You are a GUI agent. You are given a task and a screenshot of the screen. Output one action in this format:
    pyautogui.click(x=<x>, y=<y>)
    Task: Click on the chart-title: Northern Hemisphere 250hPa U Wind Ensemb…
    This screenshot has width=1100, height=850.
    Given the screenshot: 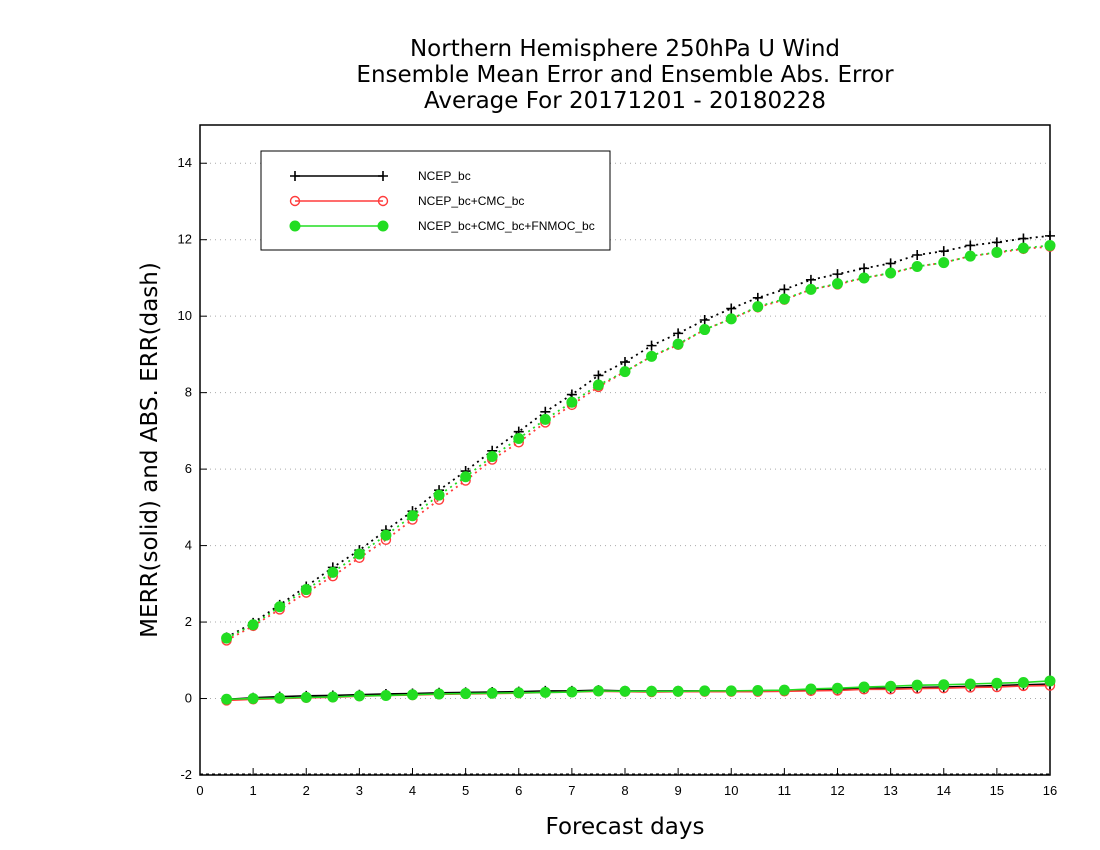 What is the action you would take?
    pyautogui.click(x=625, y=75)
    